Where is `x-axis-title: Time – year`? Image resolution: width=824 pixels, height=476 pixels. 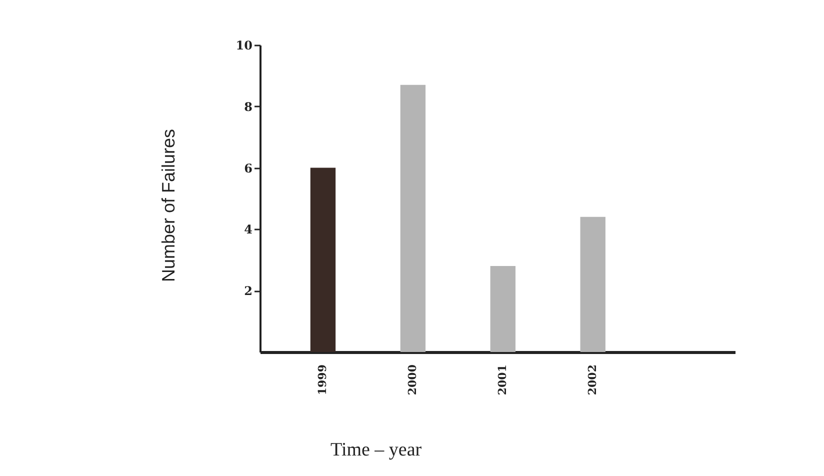 x-axis-title: Time – year is located at coordinates (376, 450).